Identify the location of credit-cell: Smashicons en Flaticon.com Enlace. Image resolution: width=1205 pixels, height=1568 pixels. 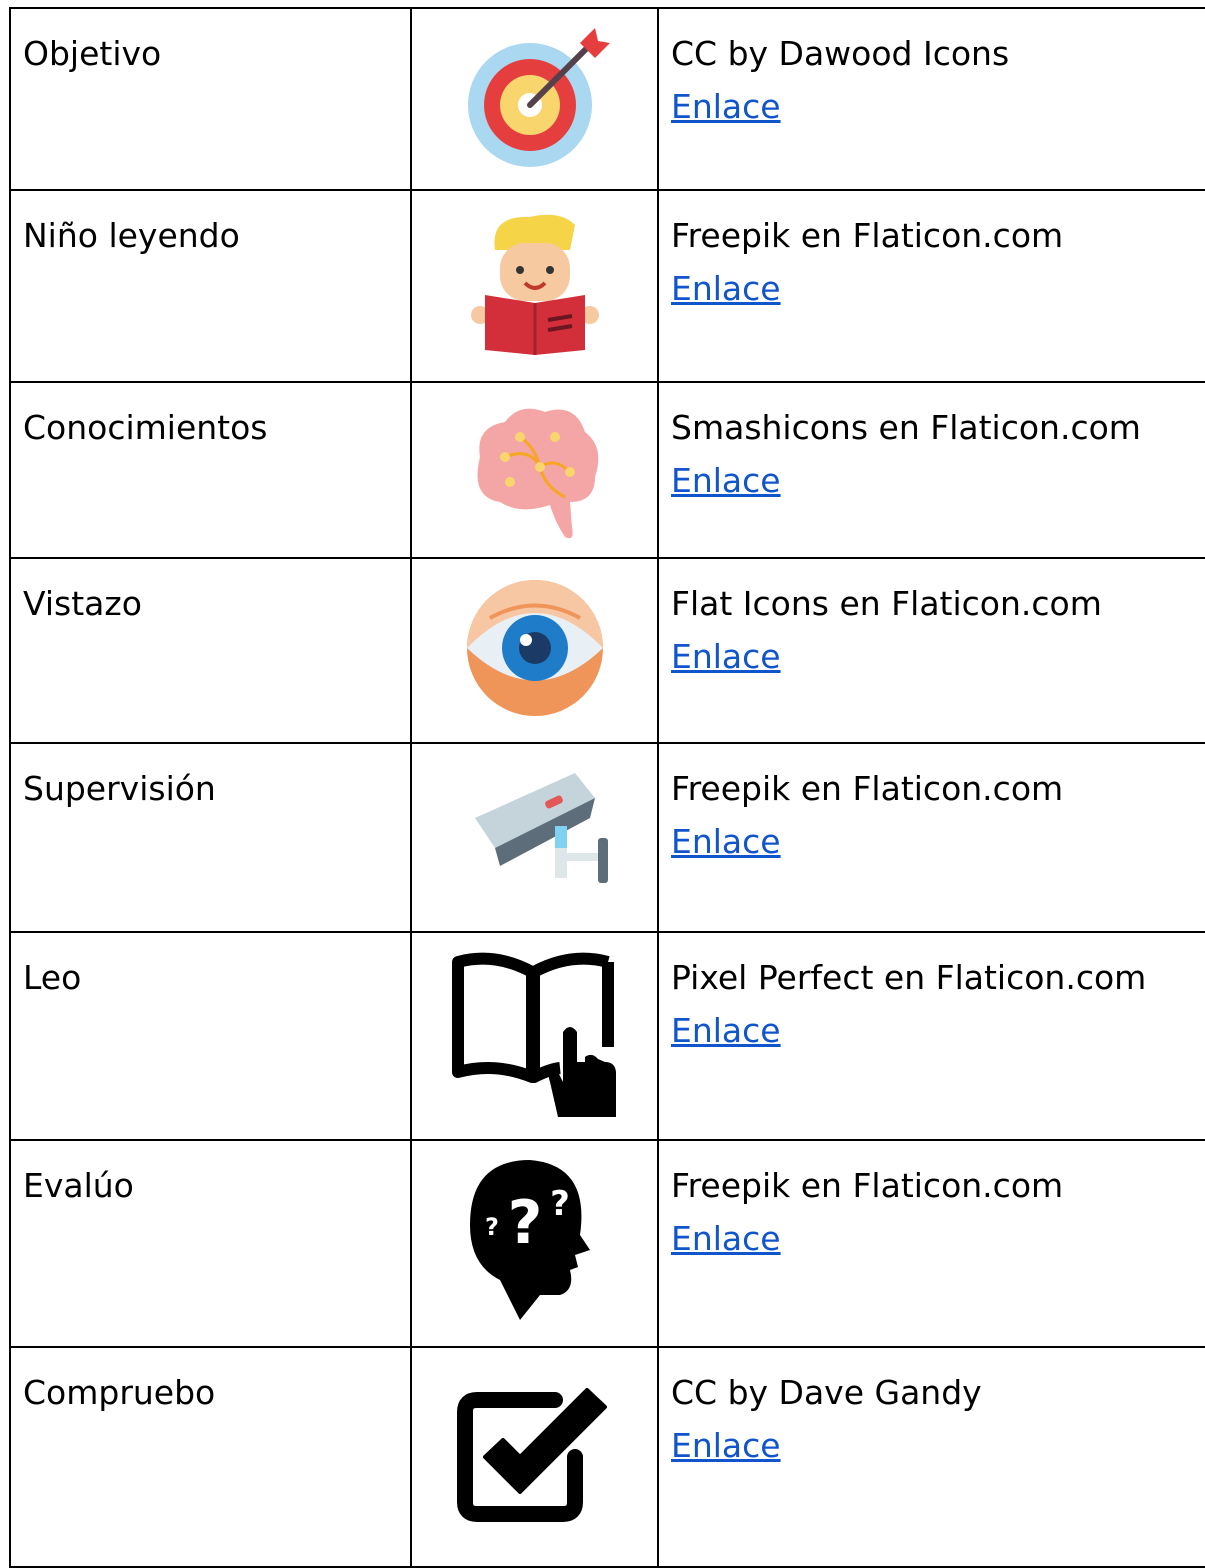
(931, 470).